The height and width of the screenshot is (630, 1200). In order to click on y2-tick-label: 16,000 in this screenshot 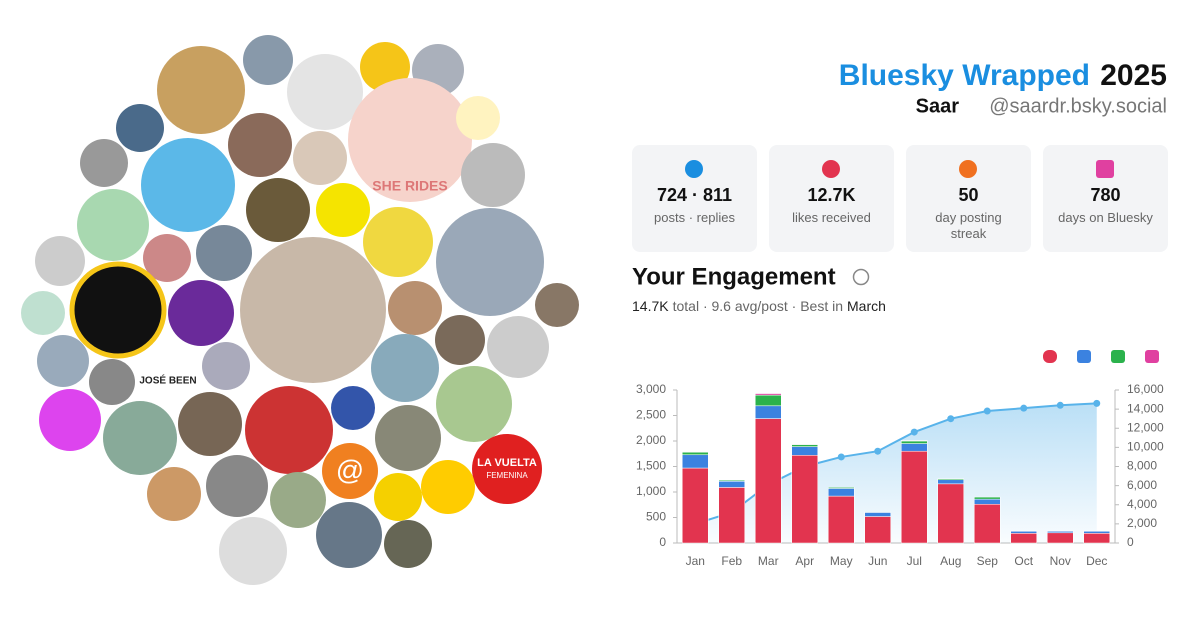, I will do `click(1145, 389)`.